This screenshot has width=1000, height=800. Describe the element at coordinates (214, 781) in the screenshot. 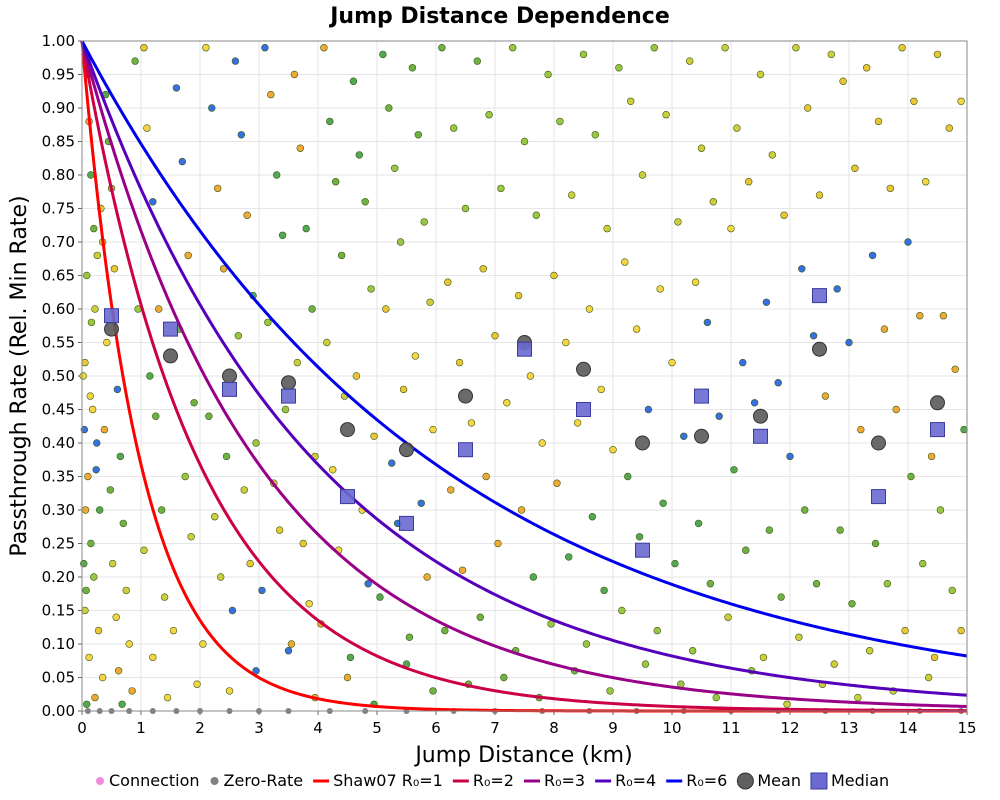

I see `legend-item-zero-rate-swatch` at that location.